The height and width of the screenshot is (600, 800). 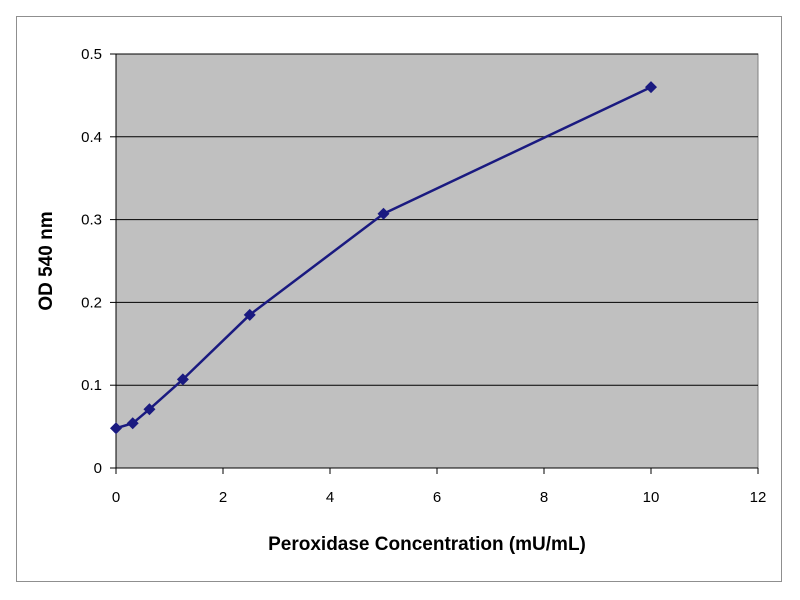 What do you see at coordinates (98, 468) in the screenshot?
I see `y-tick-label: 0` at bounding box center [98, 468].